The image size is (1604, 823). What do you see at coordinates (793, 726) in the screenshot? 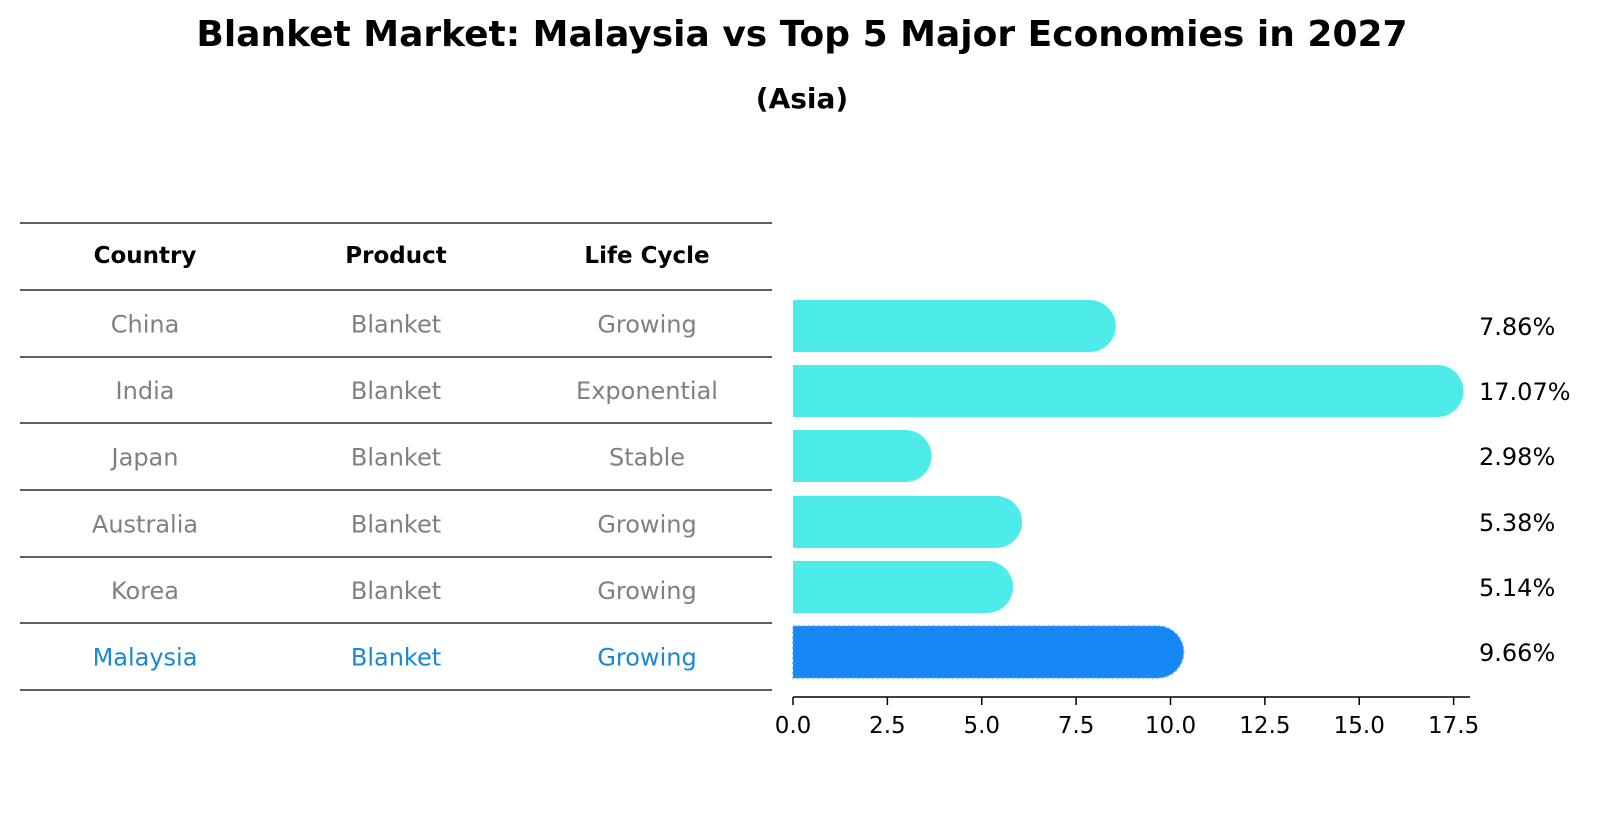
I see `x-tick-label: 0.0` at bounding box center [793, 726].